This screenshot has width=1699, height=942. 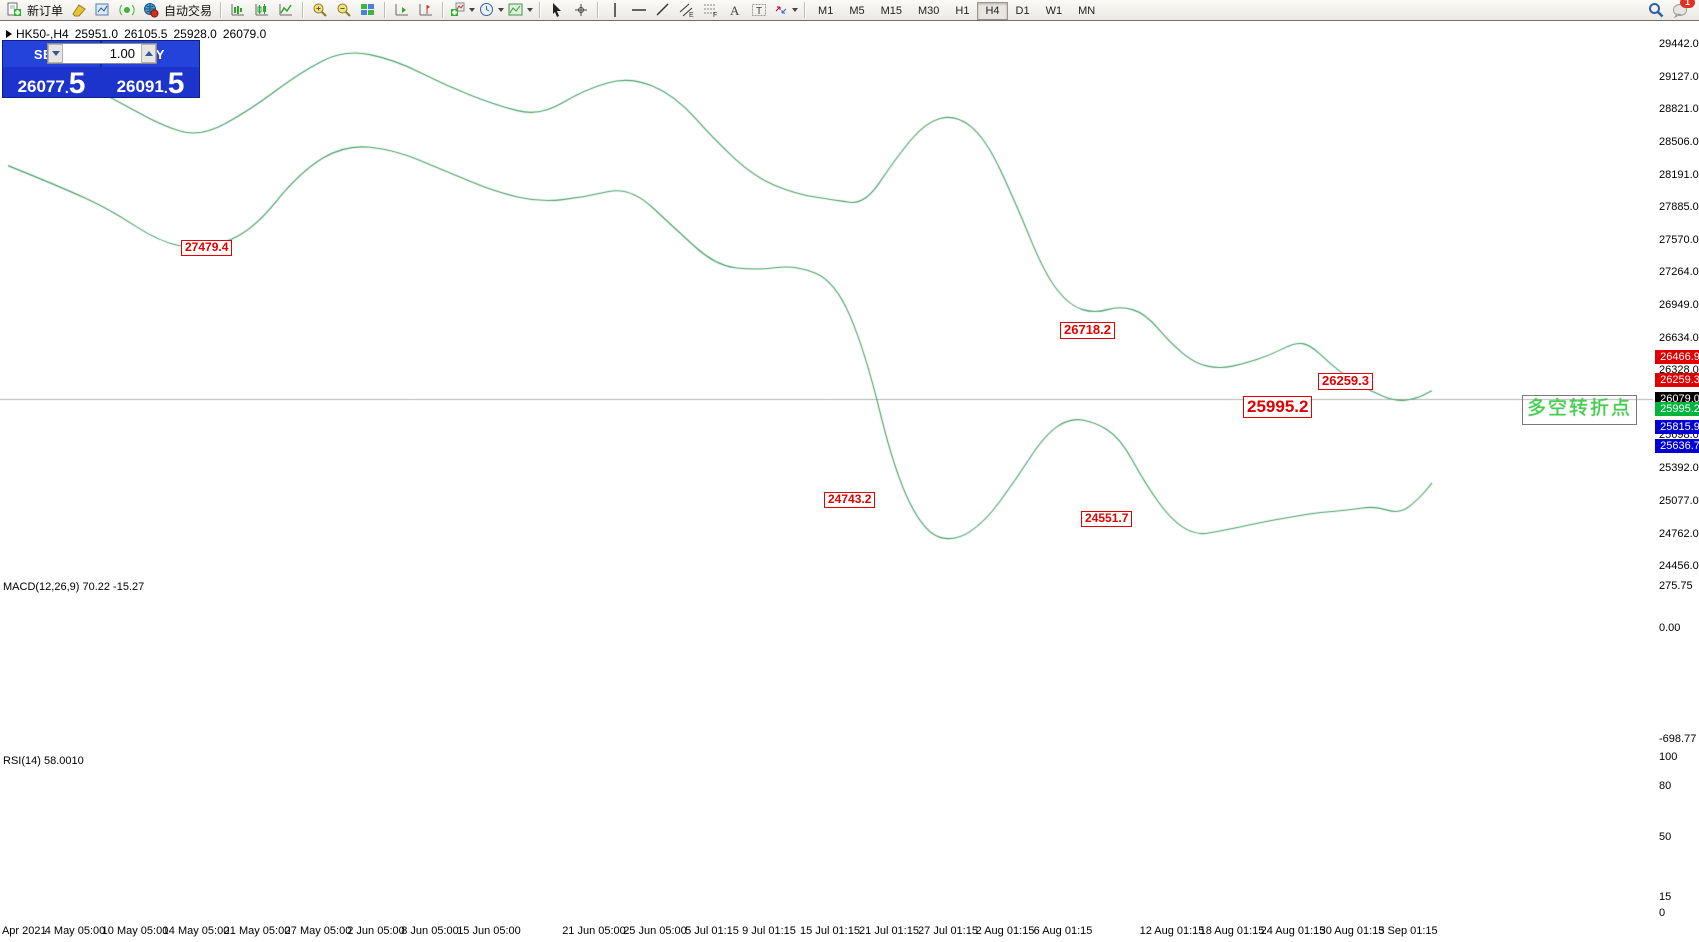 What do you see at coordinates (501, 10) in the screenshot?
I see `timeframes-caret` at bounding box center [501, 10].